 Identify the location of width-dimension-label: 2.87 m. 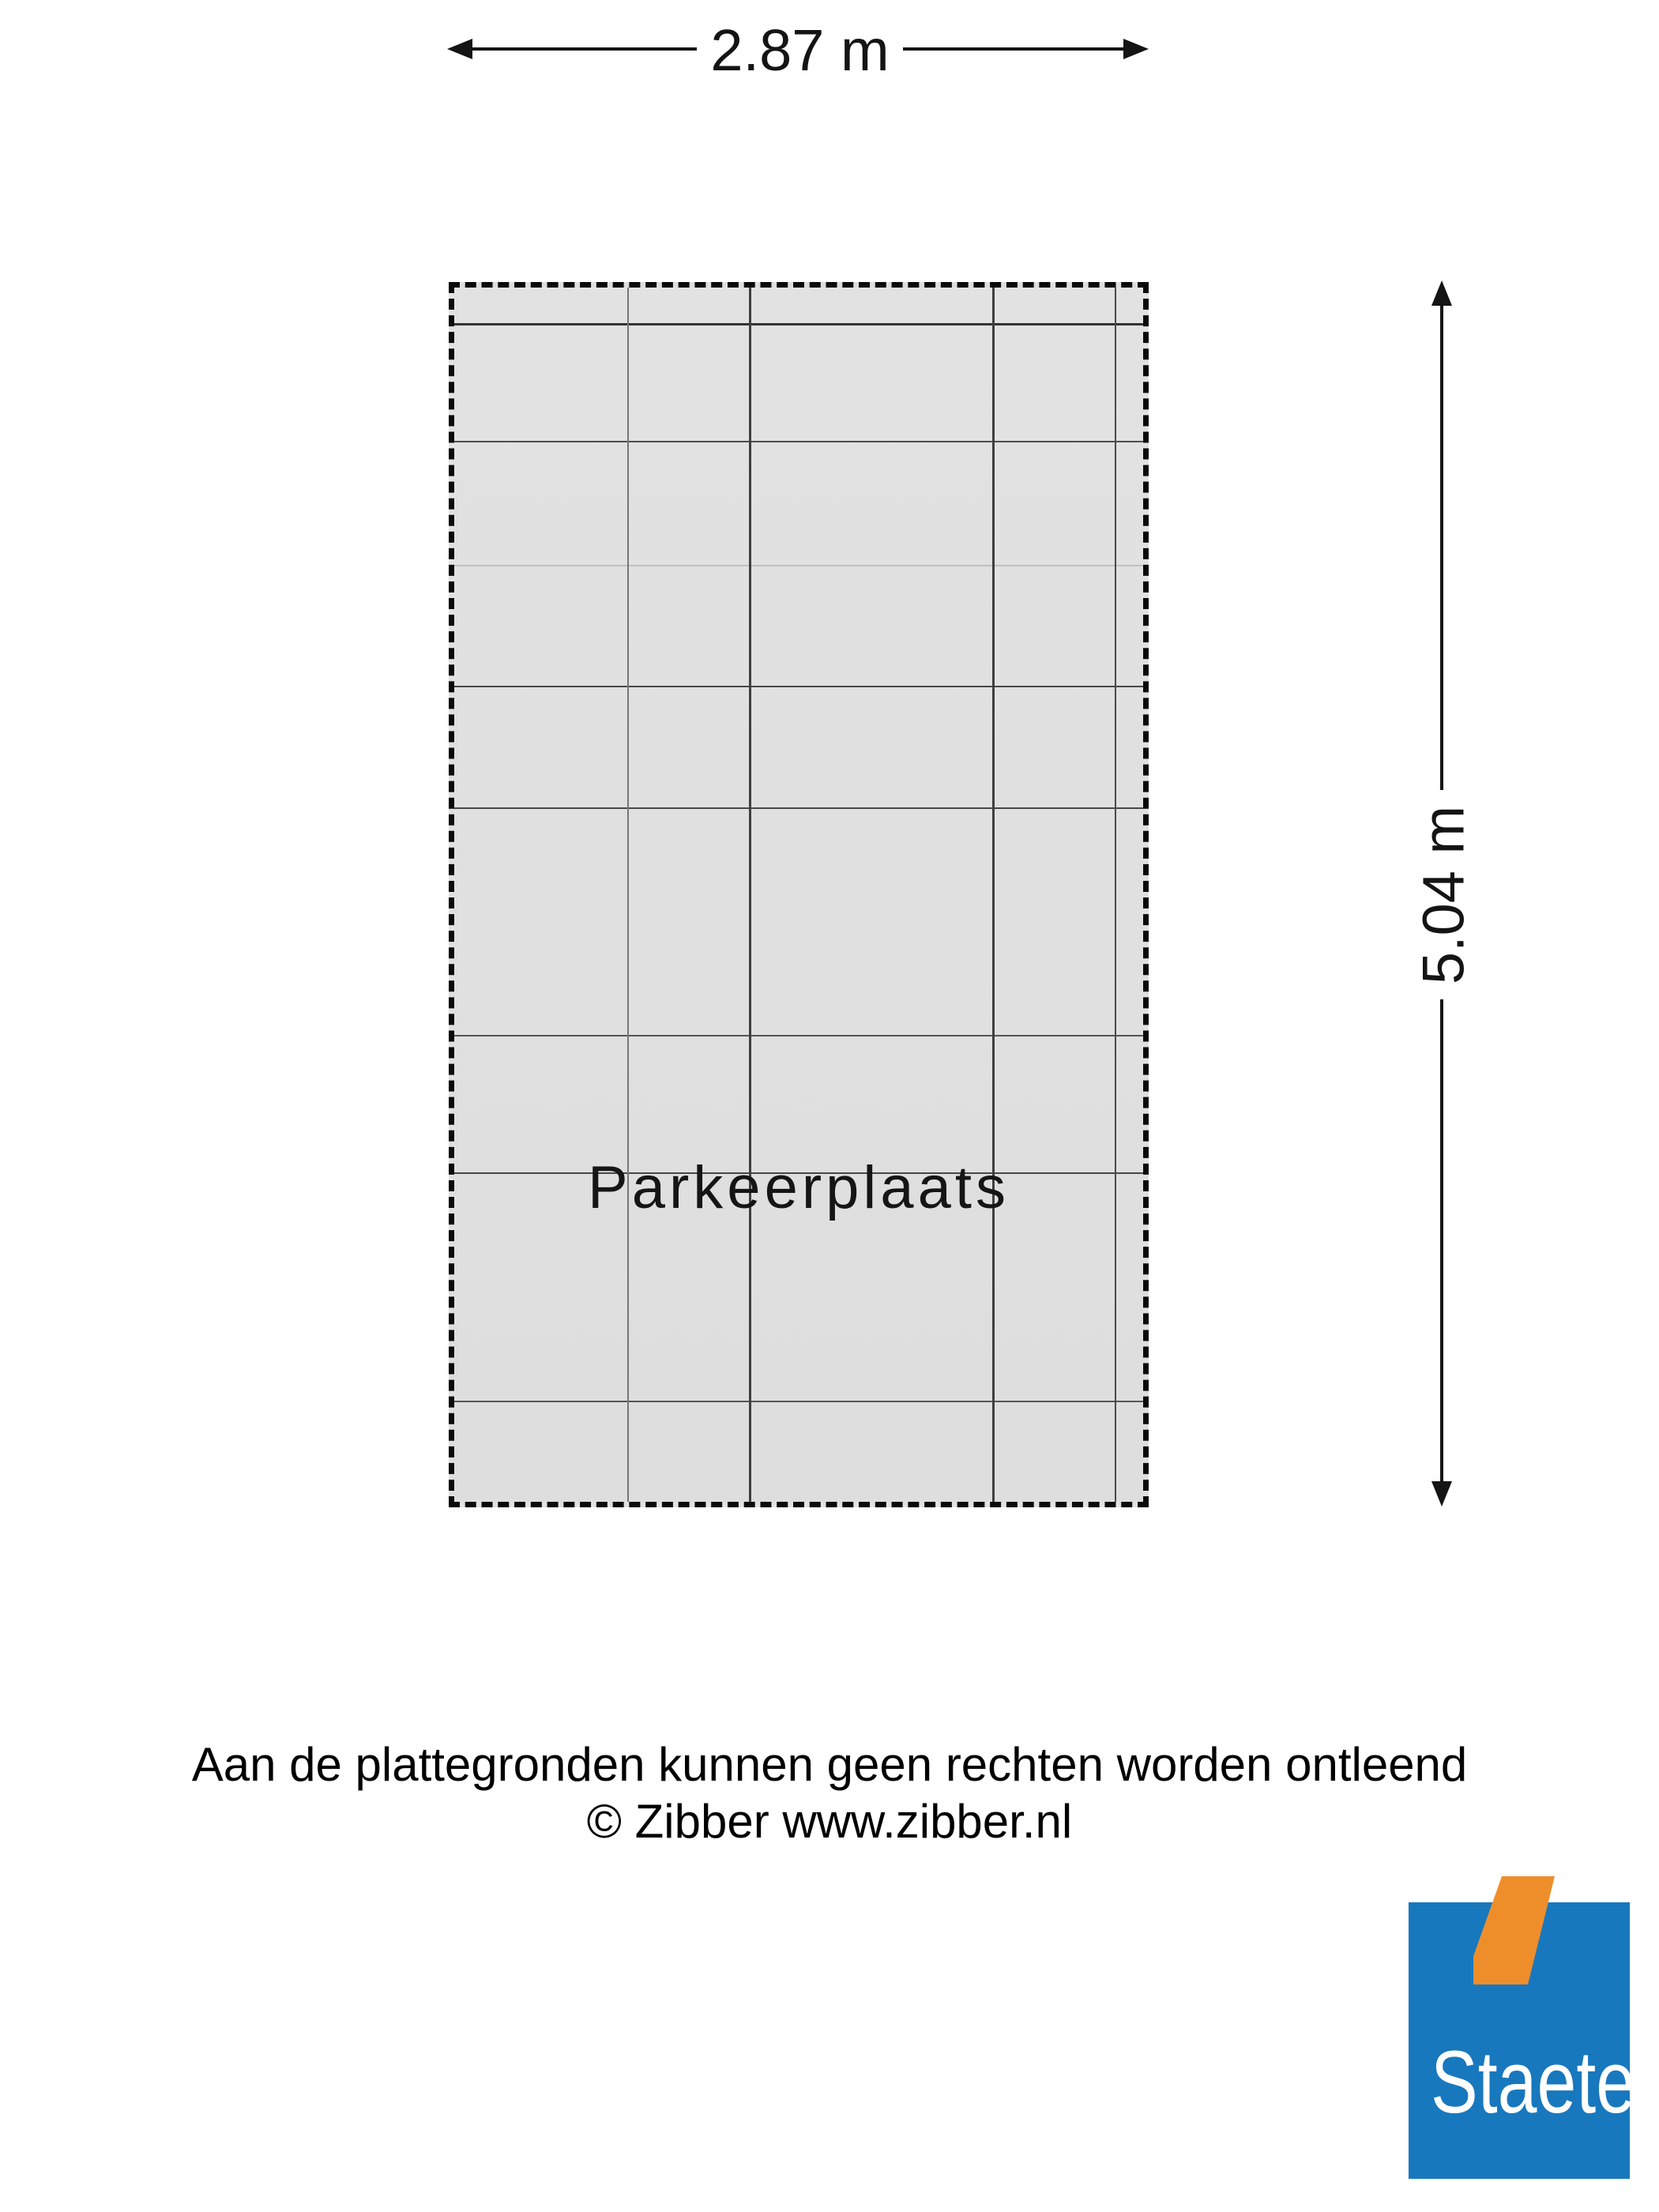
(800, 50).